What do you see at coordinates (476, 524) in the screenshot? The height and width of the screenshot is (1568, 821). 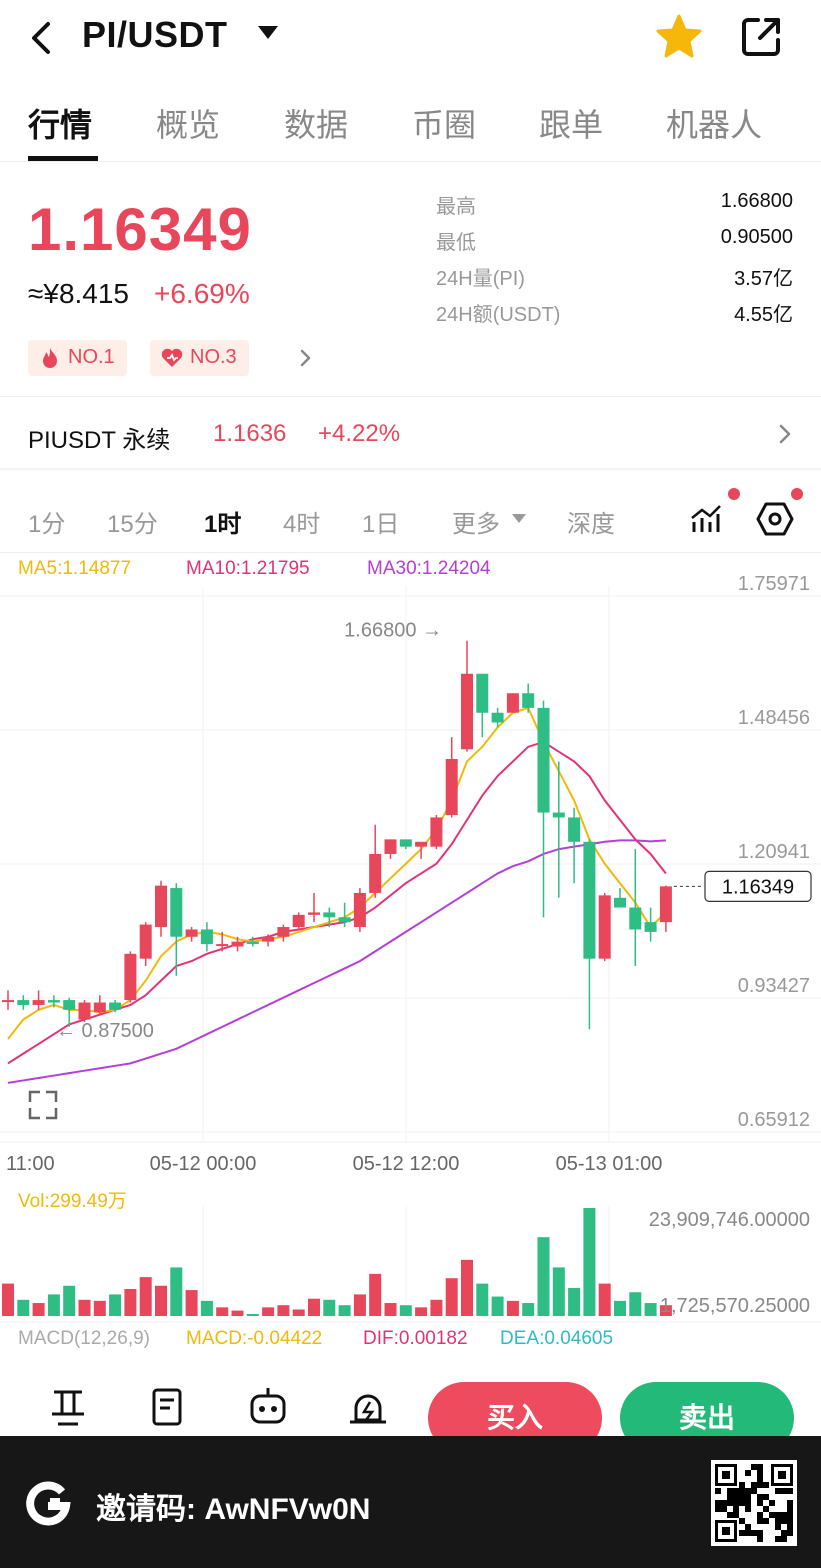 I see `interval-more: 更多` at bounding box center [476, 524].